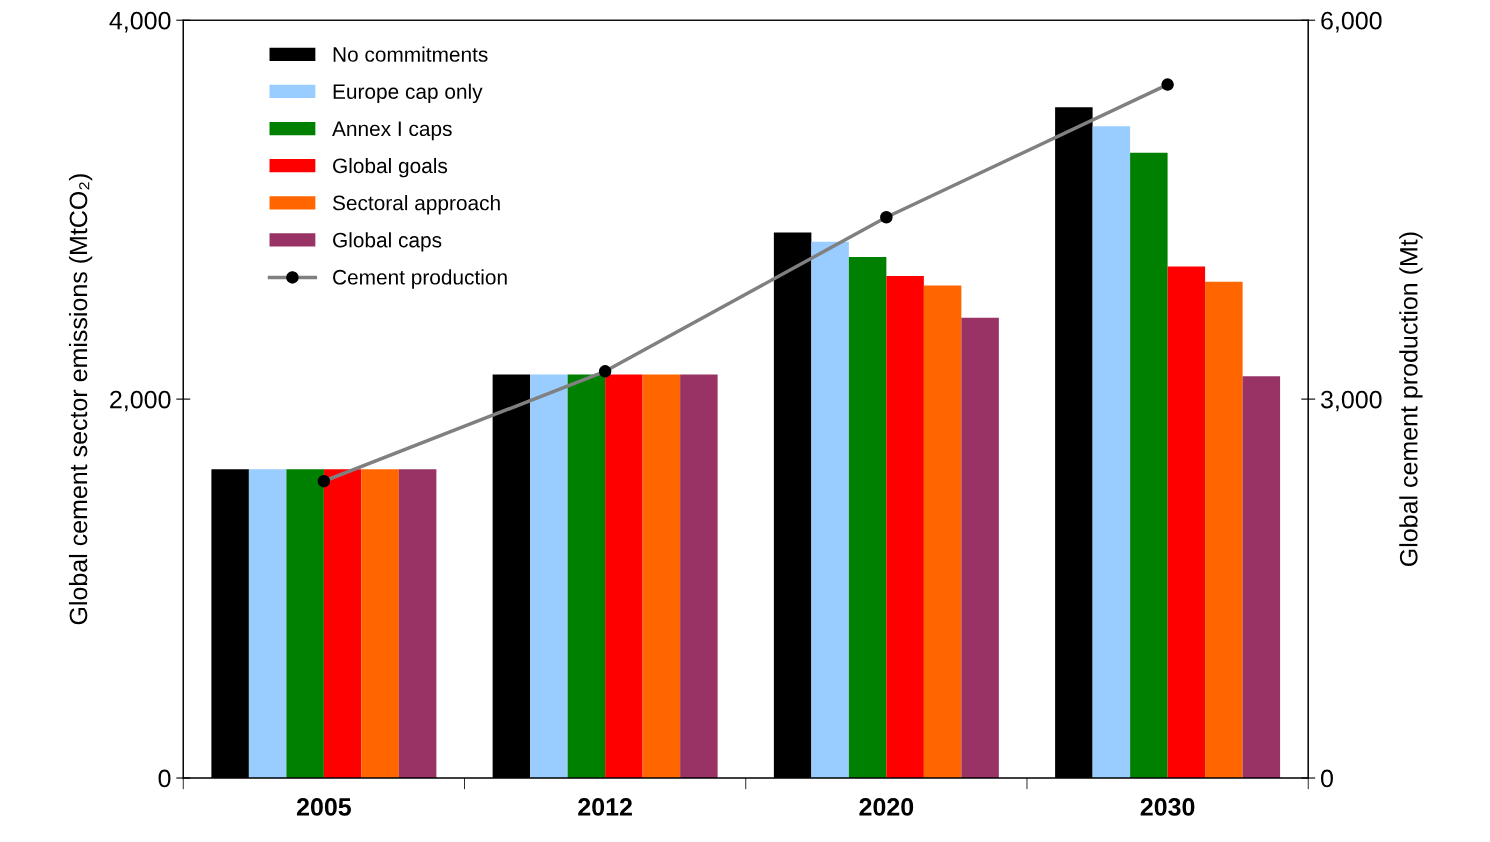 The height and width of the screenshot is (842, 1490). I want to click on legend-label: Global caps, so click(387, 242).